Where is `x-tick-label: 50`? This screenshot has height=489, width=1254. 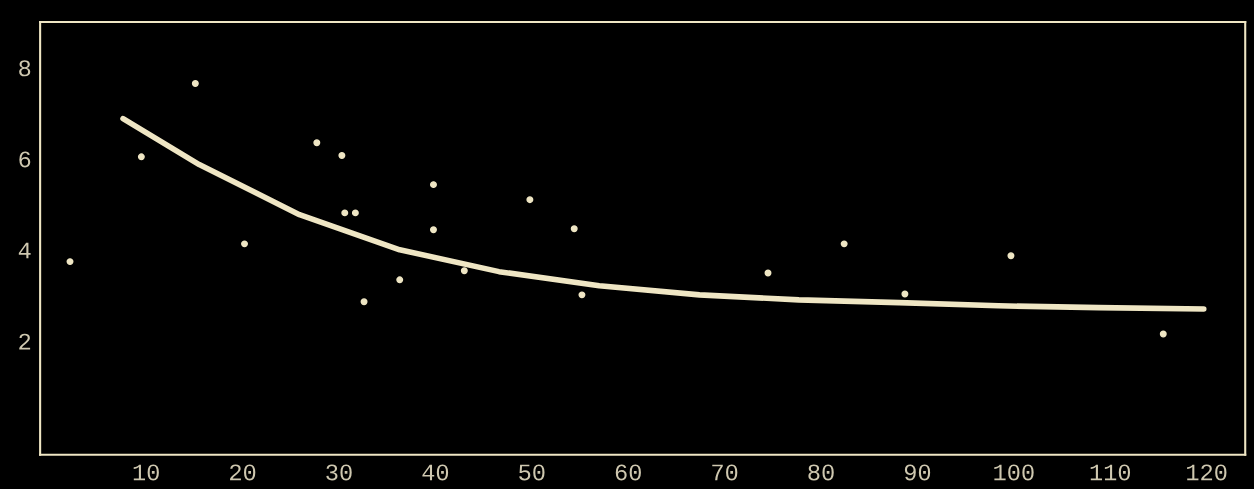 x-tick-label: 50 is located at coordinates (532, 472).